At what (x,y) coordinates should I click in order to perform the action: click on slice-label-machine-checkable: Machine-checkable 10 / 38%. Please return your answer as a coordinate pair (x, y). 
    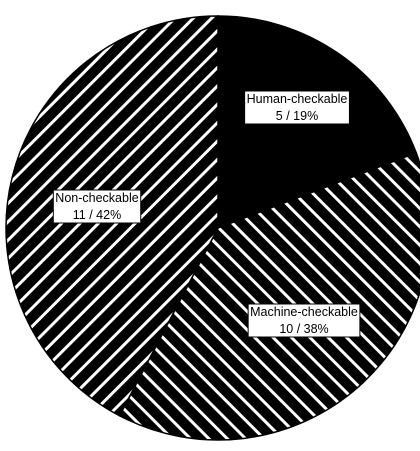
    Looking at the image, I should click on (304, 320).